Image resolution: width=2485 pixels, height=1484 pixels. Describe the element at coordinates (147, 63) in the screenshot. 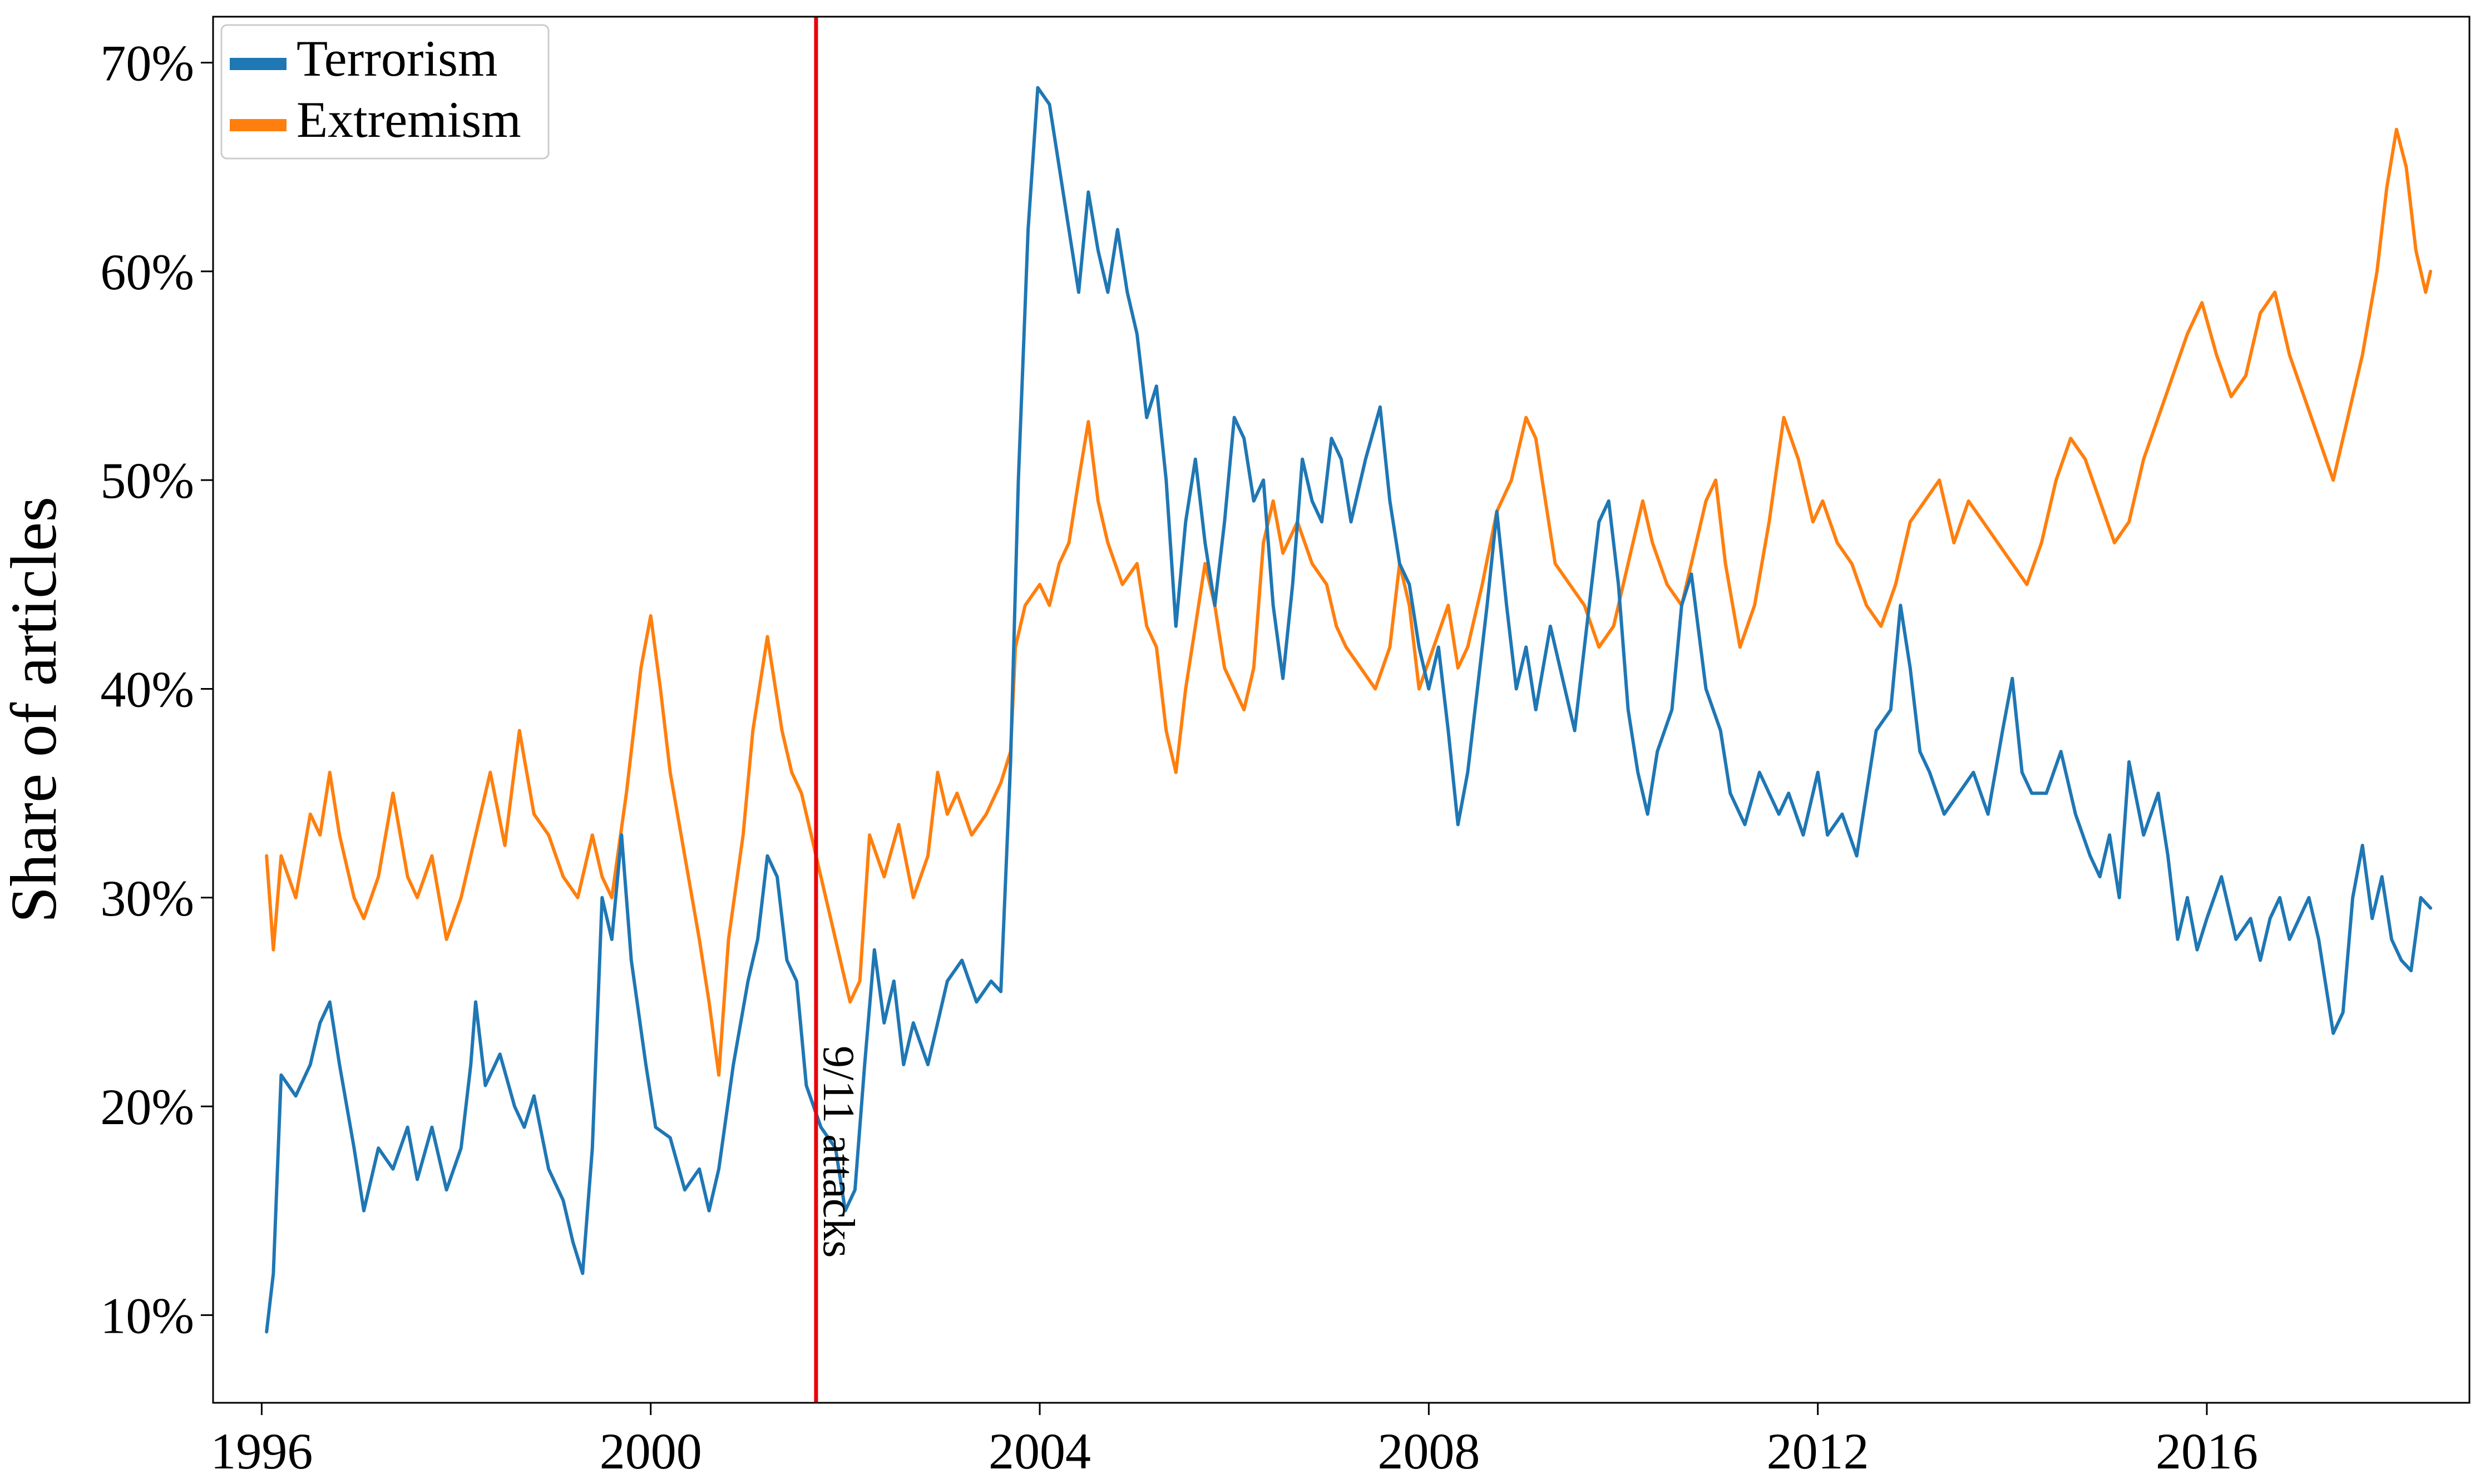

I see `y-tick-label: 70%` at that location.